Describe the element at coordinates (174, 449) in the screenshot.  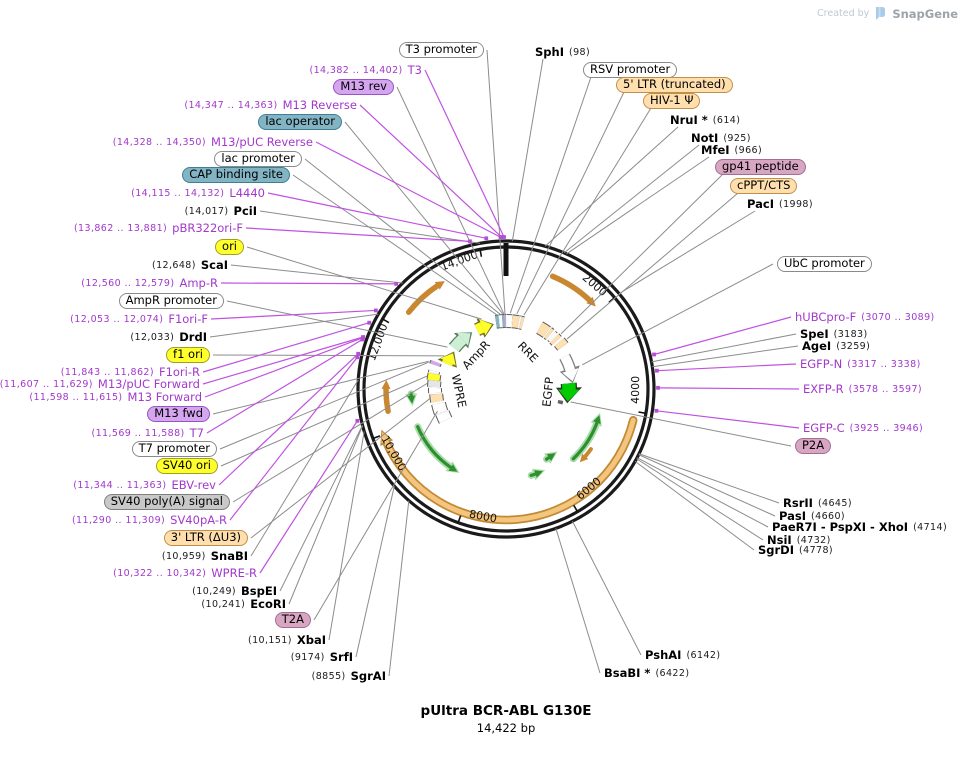
I see `feature-label-t7-promoter: T7 promoter` at that location.